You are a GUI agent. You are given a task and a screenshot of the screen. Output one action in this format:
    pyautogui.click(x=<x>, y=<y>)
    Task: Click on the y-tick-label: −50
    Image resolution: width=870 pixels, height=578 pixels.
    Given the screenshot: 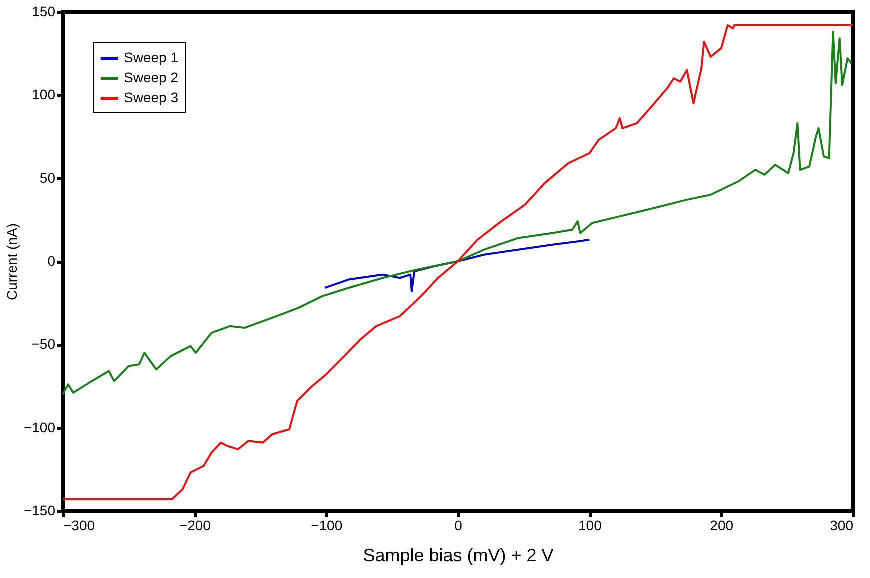 What is the action you would take?
    pyautogui.click(x=44, y=344)
    